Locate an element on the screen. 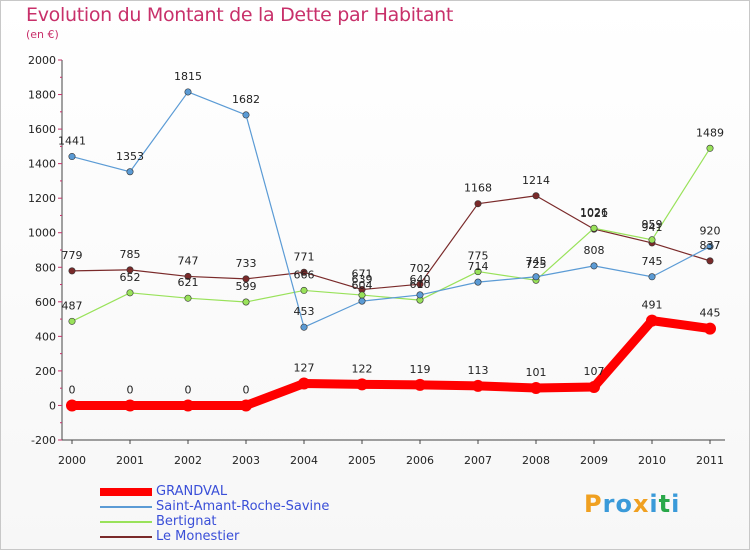  y-tick-label: -200 is located at coordinates (43, 440).